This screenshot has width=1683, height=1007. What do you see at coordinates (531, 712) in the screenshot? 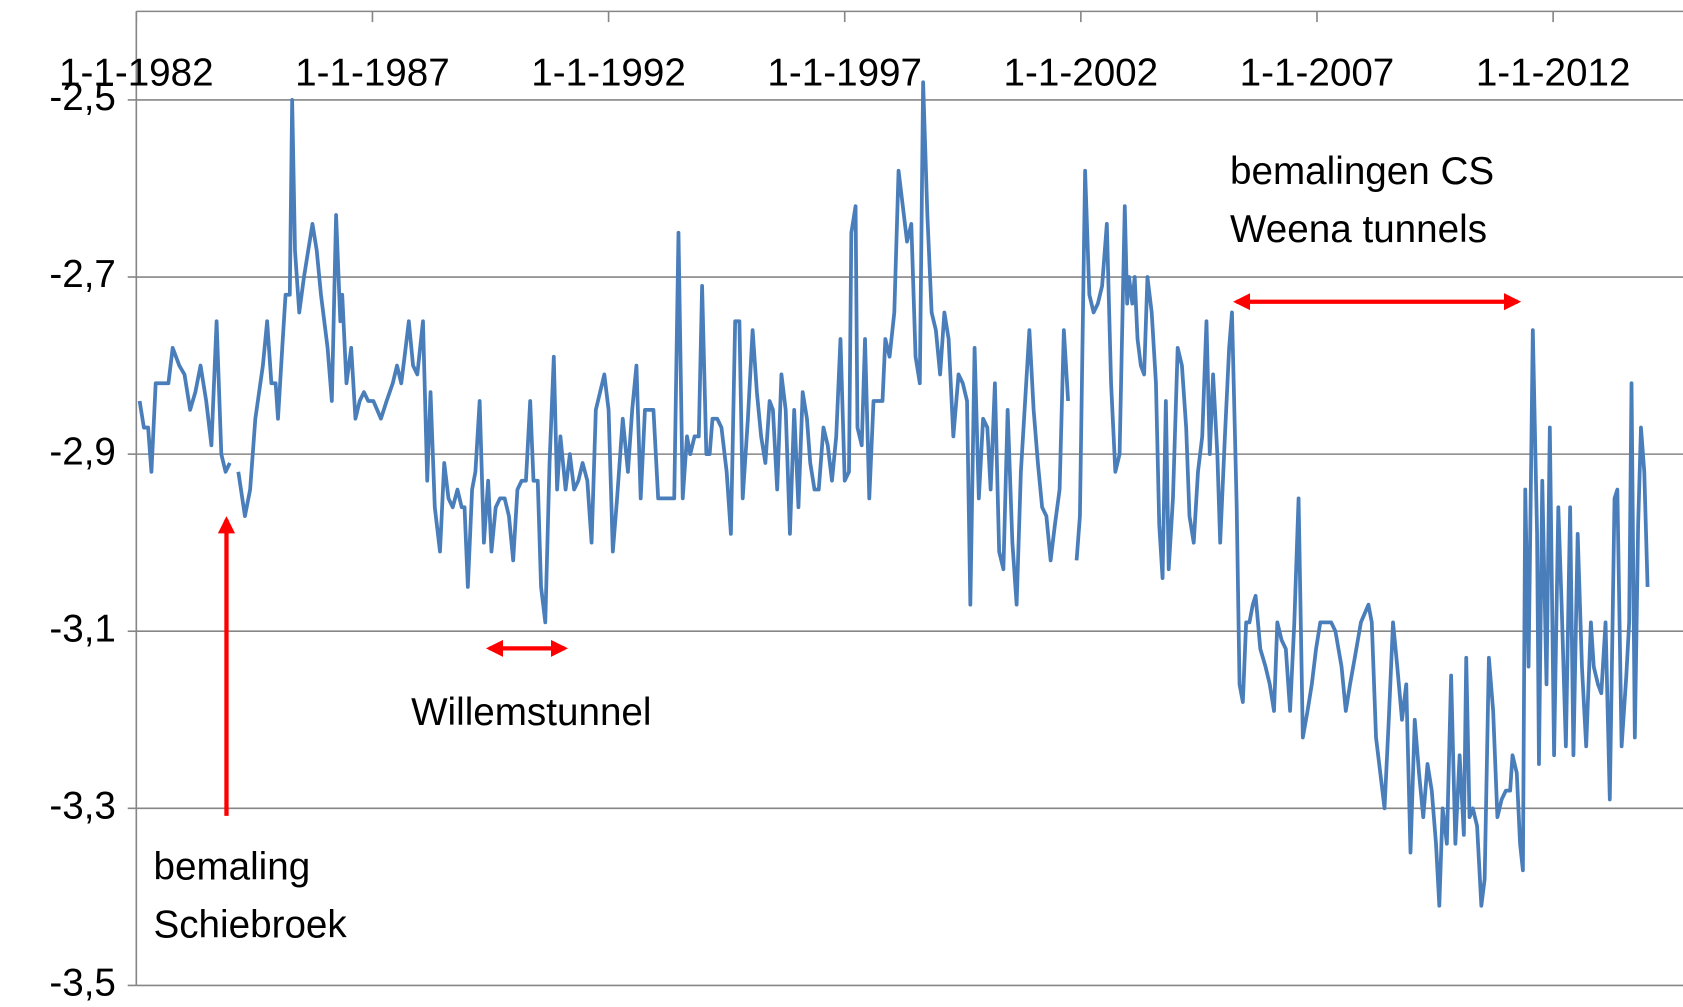
I see `annotation: Willemstunnel` at bounding box center [531, 712].